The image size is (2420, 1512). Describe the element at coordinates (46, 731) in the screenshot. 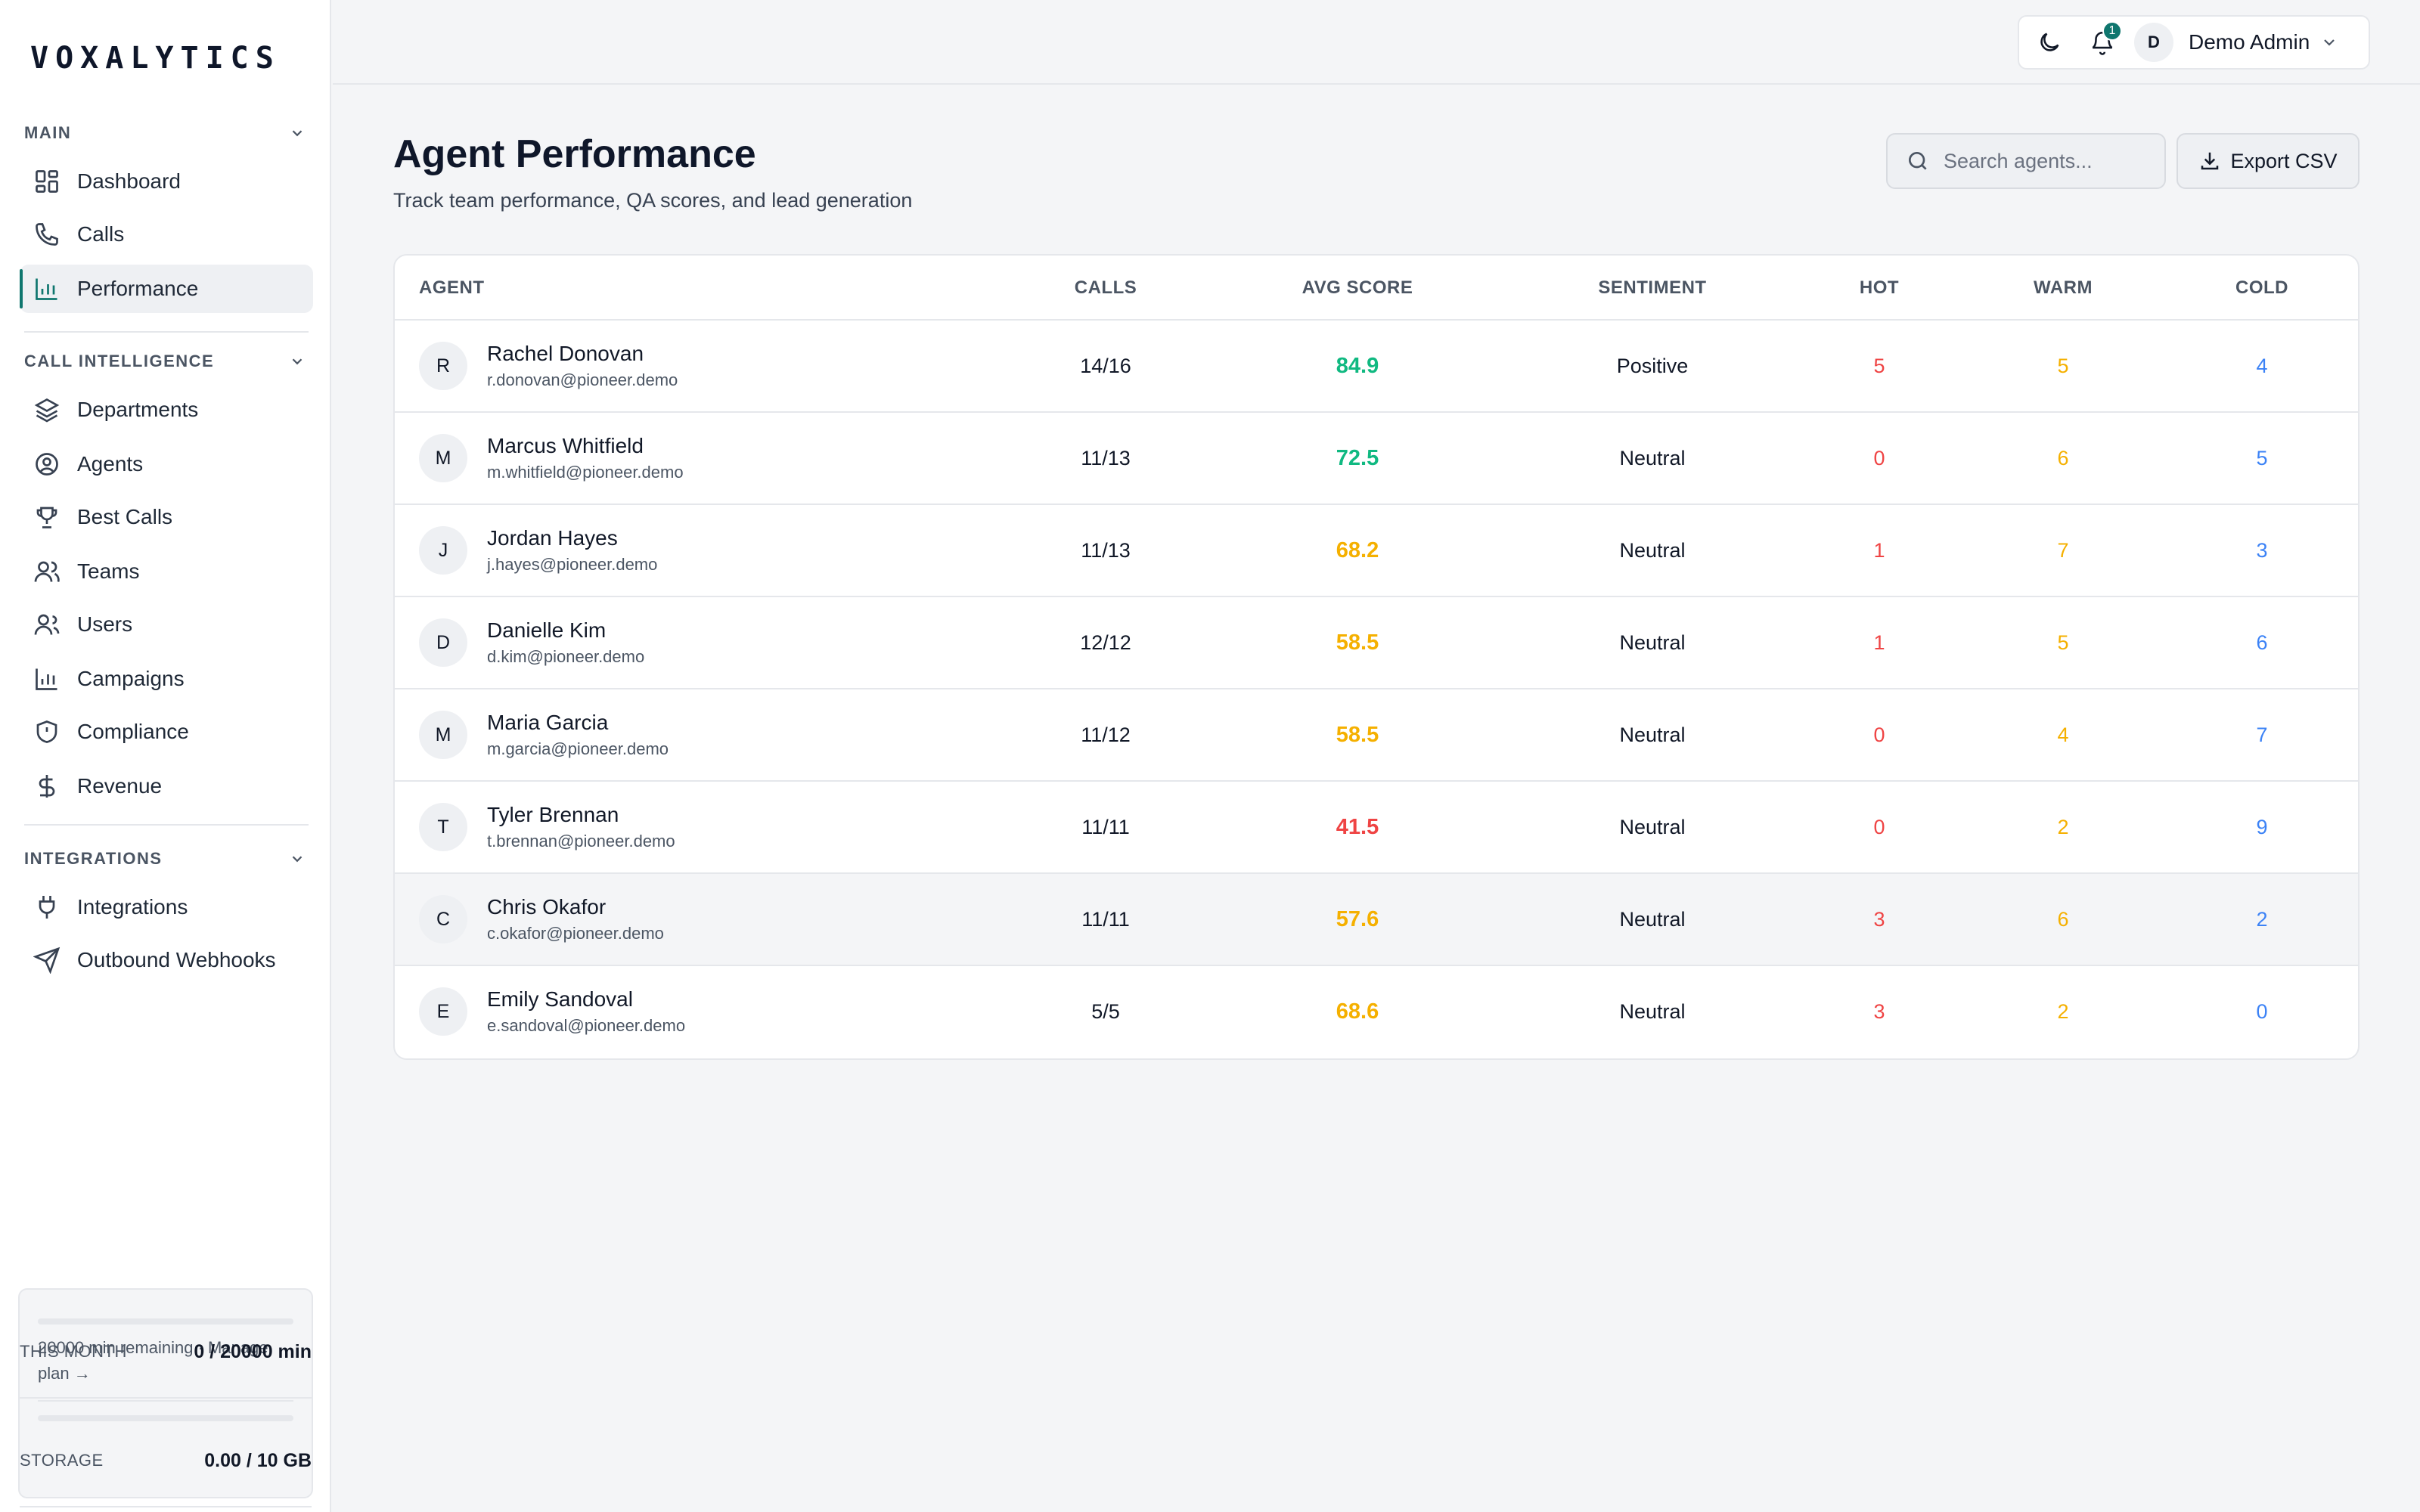

I see `shield-icon` at that location.